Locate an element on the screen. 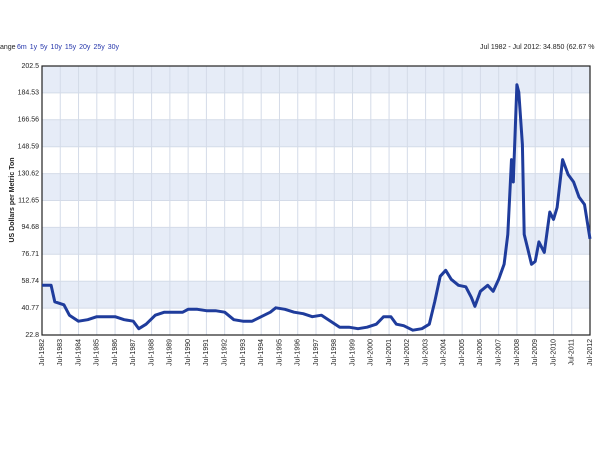  x-tick-label: Jul-2005 is located at coordinates (462, 352).